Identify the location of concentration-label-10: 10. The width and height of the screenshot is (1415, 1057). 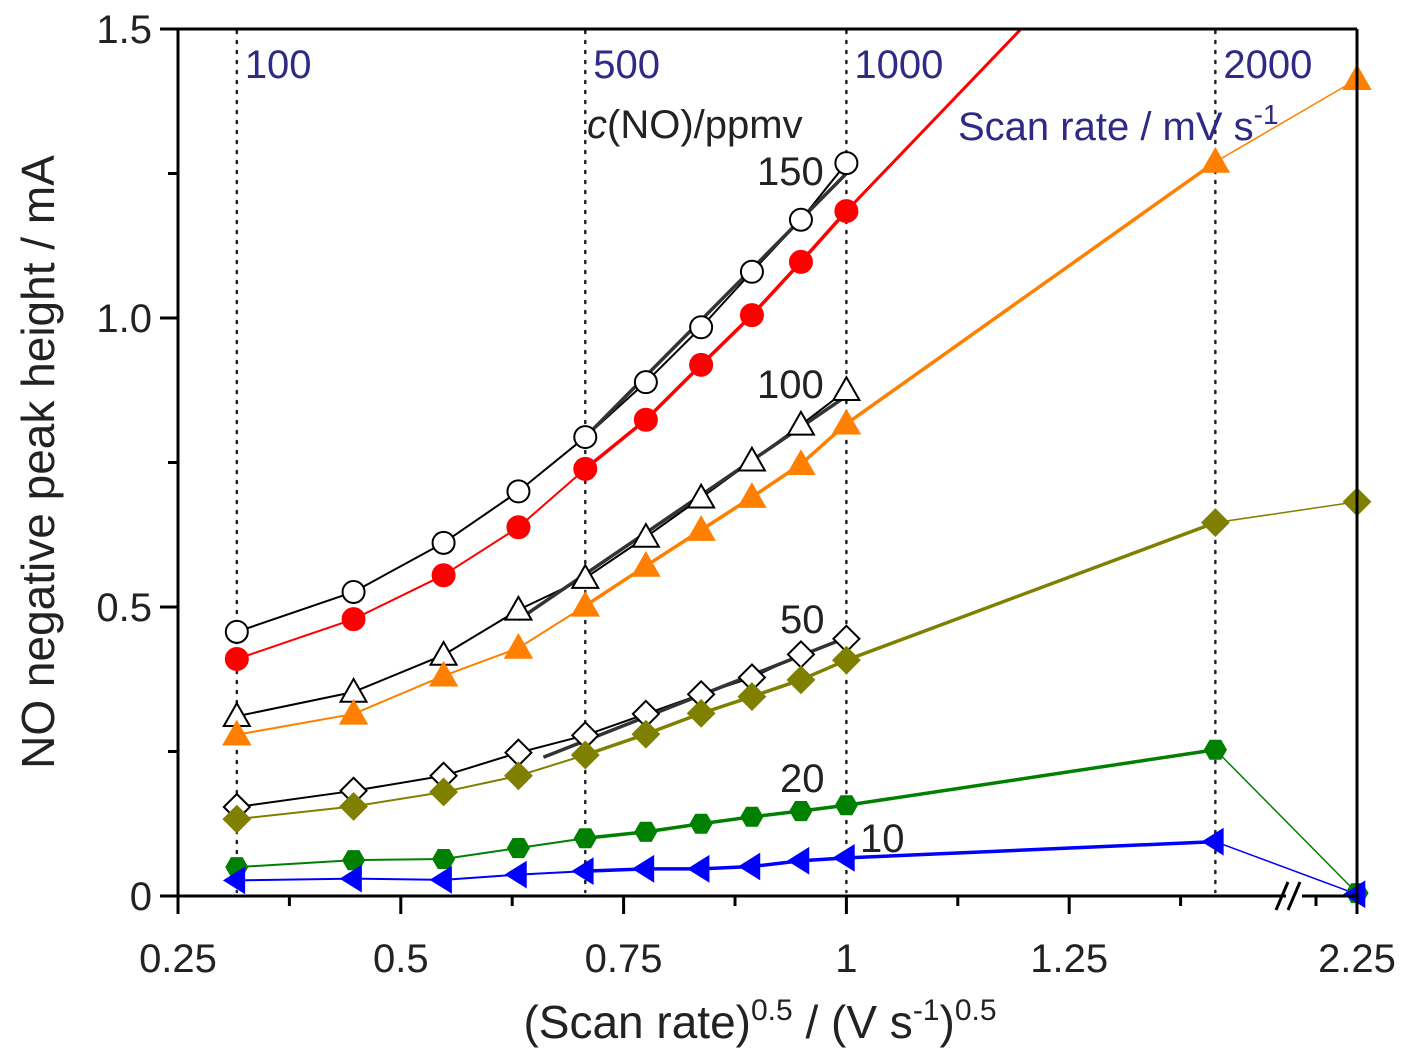
(882, 839).